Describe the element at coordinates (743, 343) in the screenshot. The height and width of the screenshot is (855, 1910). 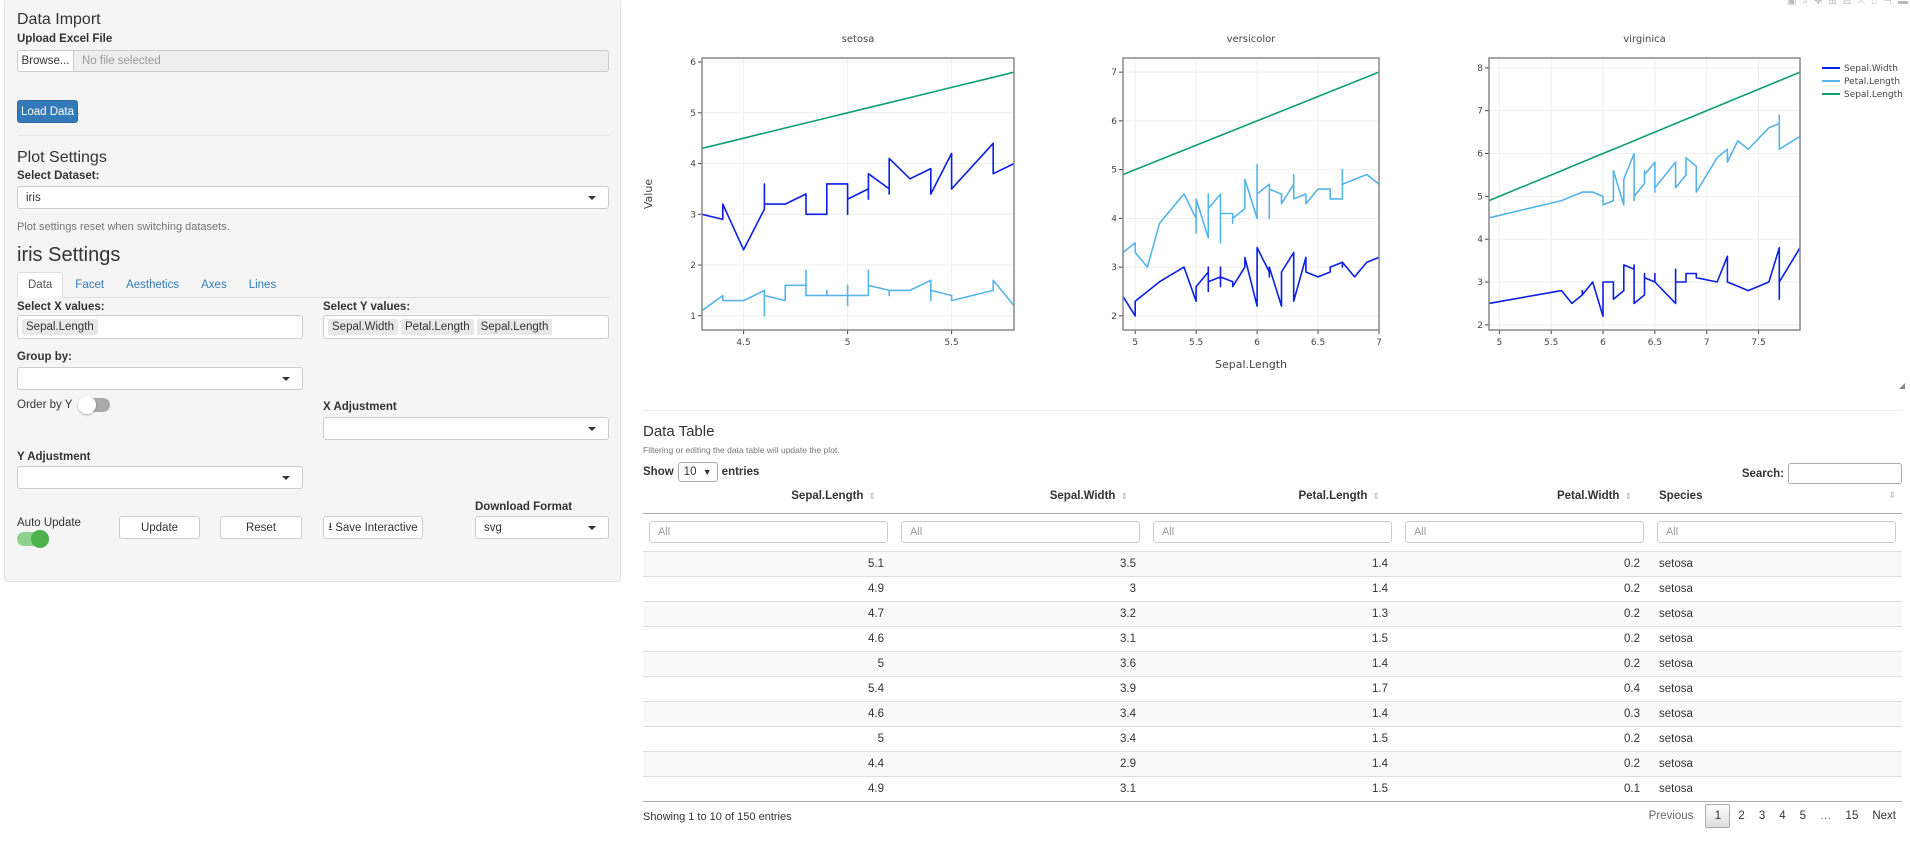
I see `x-tick-label: 4.5` at that location.